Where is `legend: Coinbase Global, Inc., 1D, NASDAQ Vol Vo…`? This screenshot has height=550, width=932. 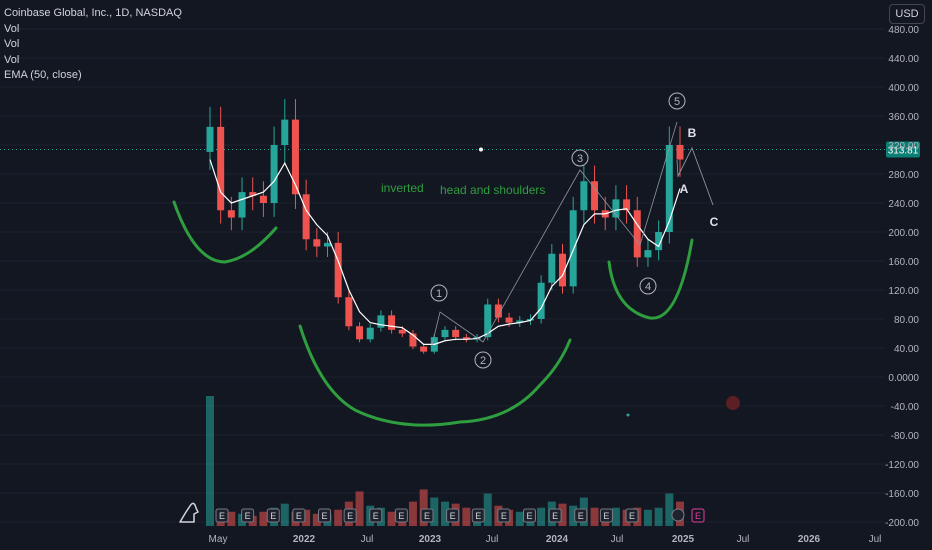
legend: Coinbase Global, Inc., 1D, NASDAQ Vol Vo… is located at coordinates (93, 45).